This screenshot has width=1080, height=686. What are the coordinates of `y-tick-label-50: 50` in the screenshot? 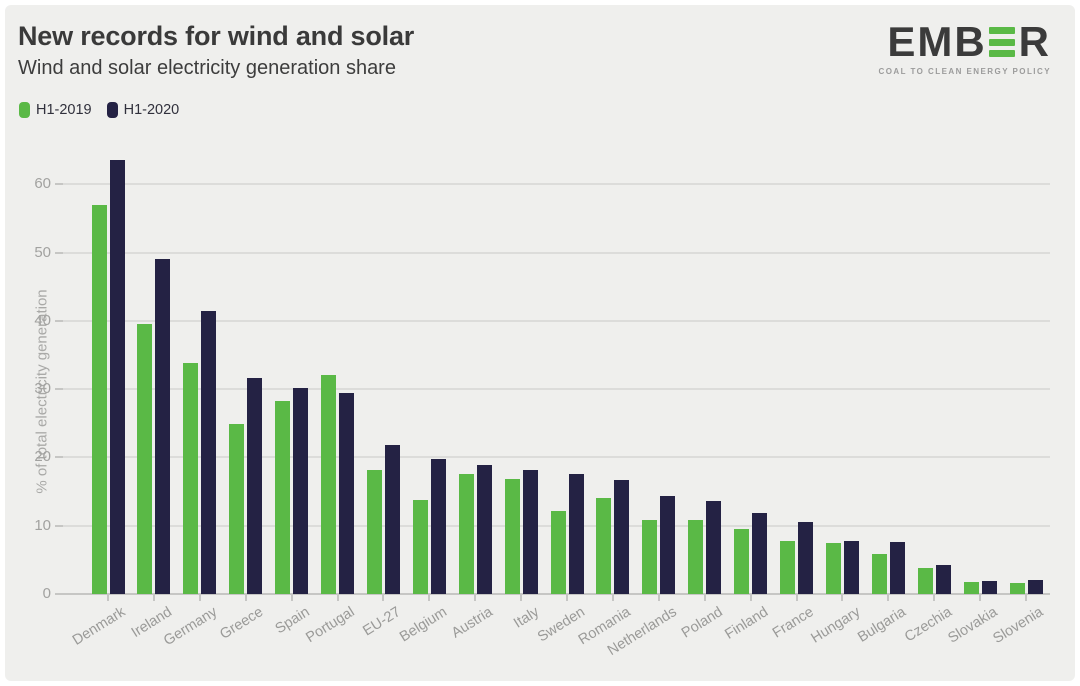 It's located at (42, 252).